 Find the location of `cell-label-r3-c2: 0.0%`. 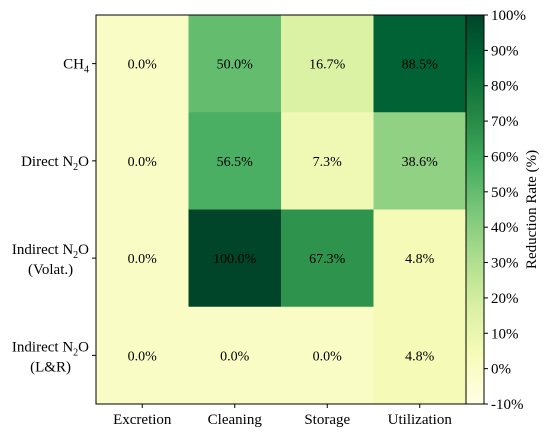

cell-label-r3-c2: 0.0% is located at coordinates (328, 356).